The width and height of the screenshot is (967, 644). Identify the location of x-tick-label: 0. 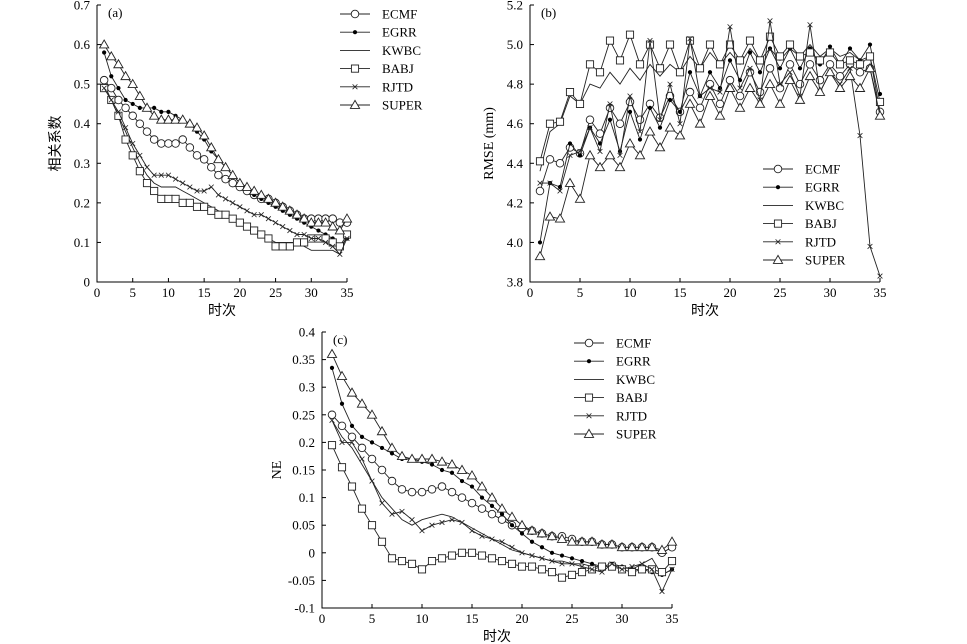
(530, 292).